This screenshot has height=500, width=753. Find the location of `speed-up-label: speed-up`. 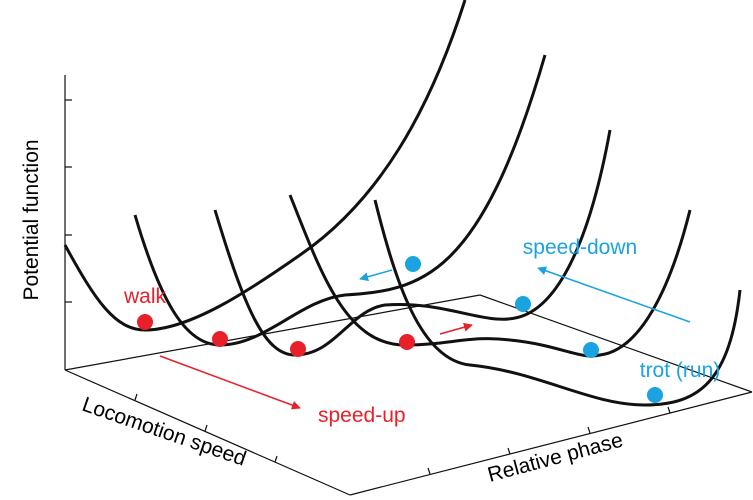

speed-up-label: speed-up is located at coordinates (362, 415).